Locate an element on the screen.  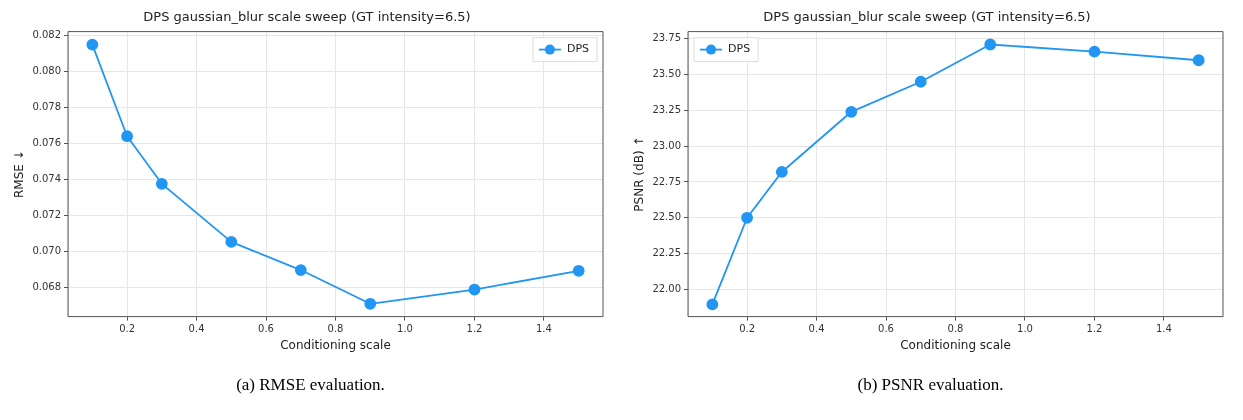
y-tick-label: 0.072 is located at coordinates (46, 215).